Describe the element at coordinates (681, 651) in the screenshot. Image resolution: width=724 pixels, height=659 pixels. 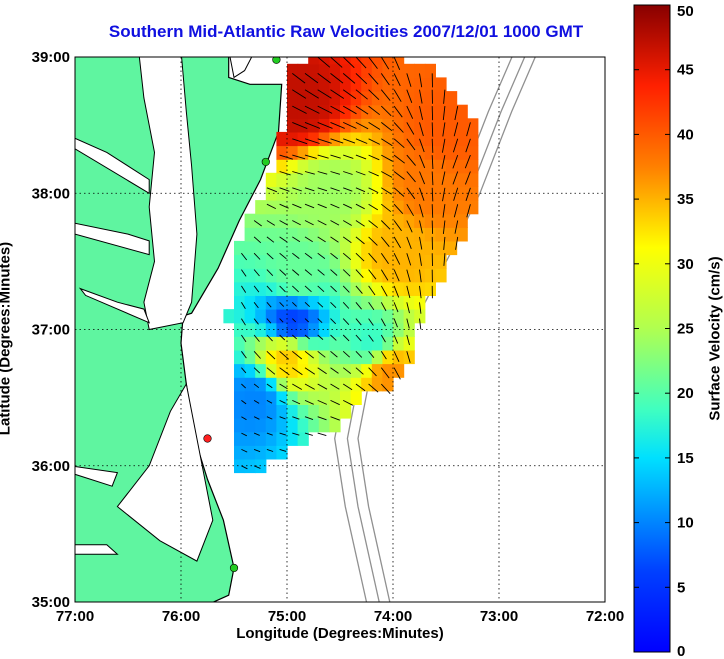
I see `colorbar-tick-label: 0` at that location.